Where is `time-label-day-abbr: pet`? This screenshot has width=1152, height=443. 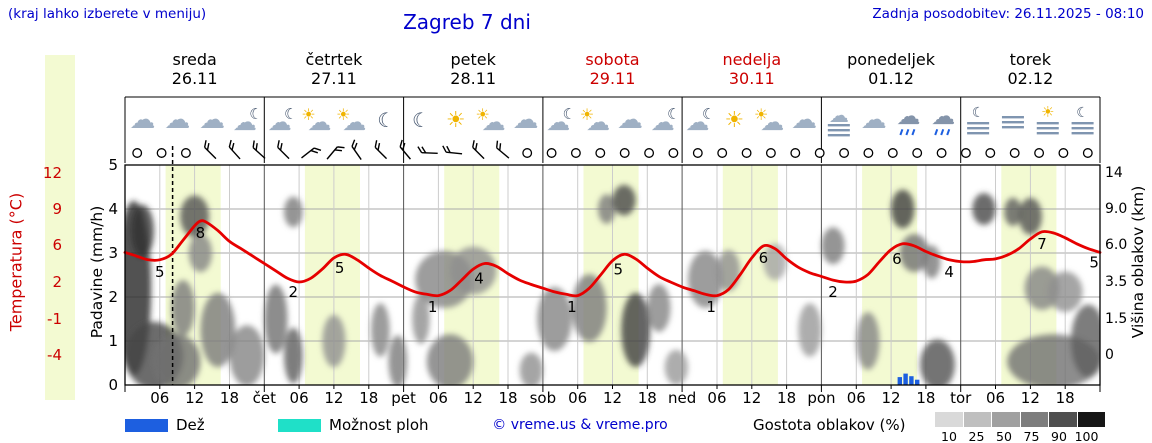
time-label-day-abbr: pet is located at coordinates (403, 398).